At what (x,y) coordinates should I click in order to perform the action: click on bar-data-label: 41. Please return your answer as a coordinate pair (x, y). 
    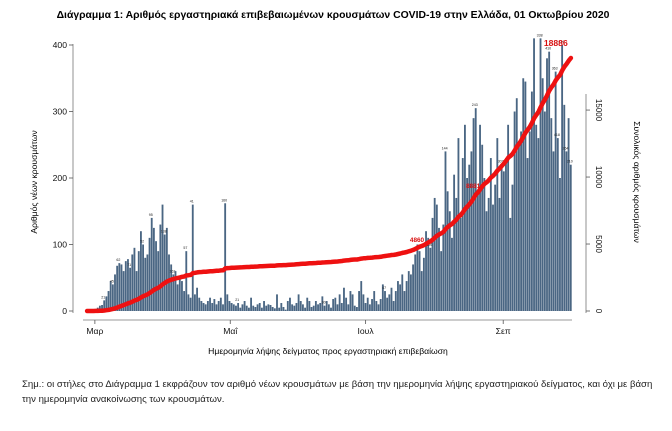
    Looking at the image, I should click on (192, 202).